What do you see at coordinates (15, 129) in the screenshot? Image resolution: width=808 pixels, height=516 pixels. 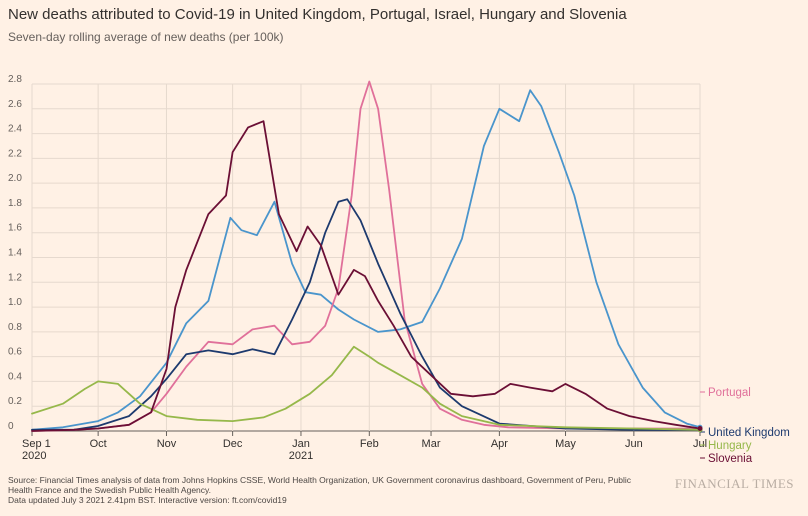 I see `y-tick-label: 2.4` at bounding box center [15, 129].